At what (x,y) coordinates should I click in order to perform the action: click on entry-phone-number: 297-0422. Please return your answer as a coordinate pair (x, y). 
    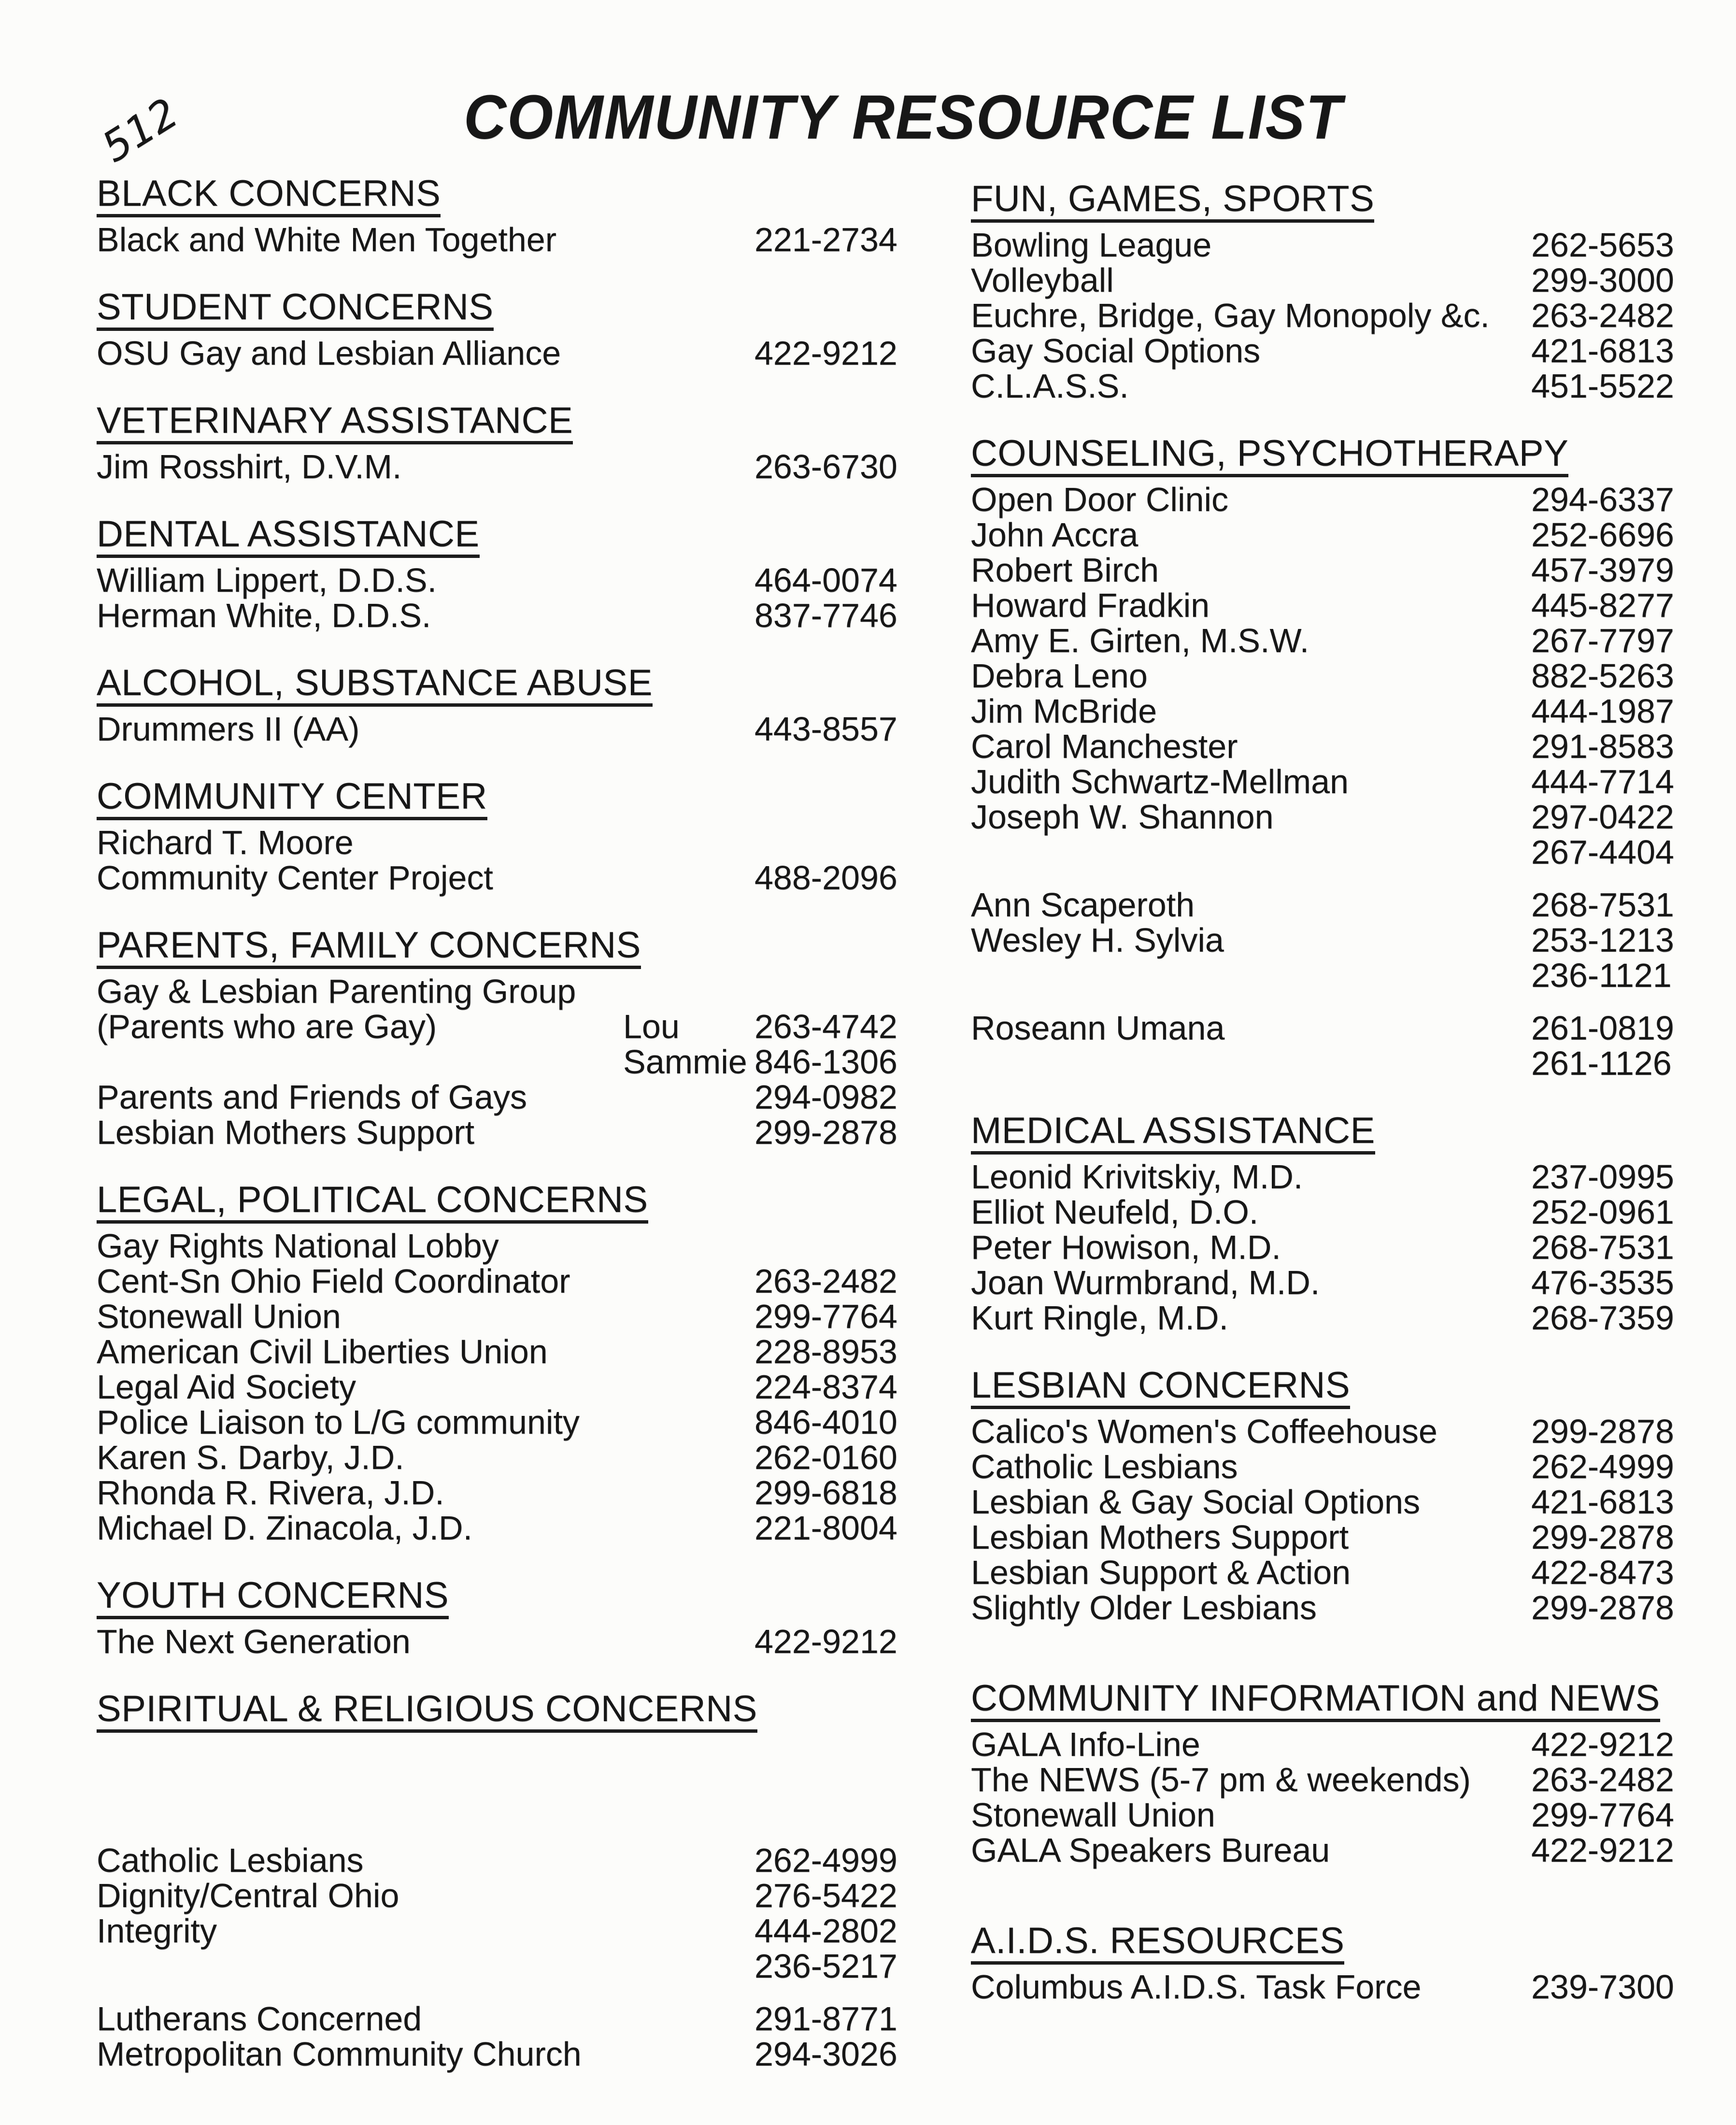
    Looking at the image, I should click on (1602, 817).